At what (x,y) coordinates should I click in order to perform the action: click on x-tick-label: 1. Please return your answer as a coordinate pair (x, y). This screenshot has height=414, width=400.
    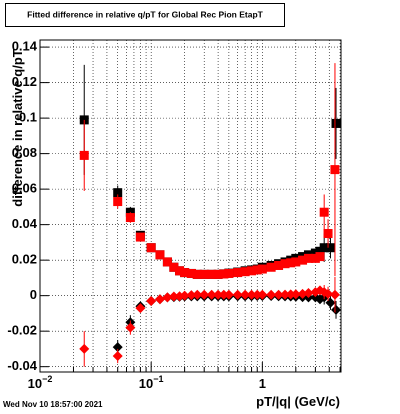
    Looking at the image, I should click on (262, 383).